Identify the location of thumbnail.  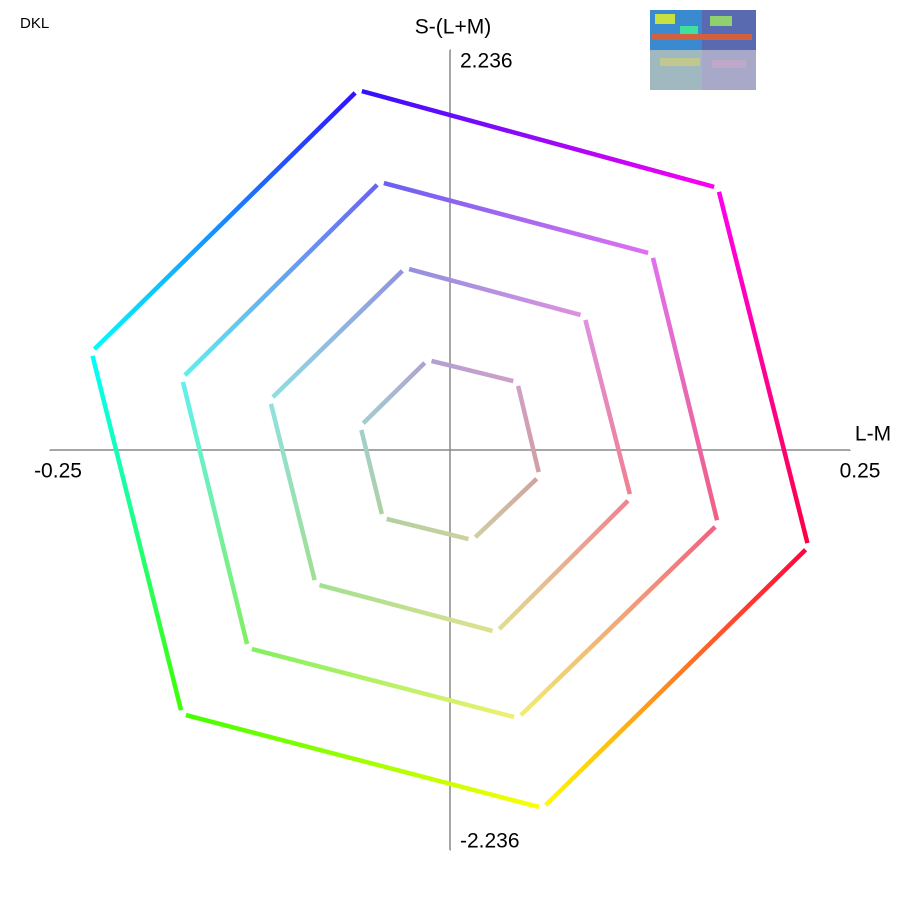
(703, 50).